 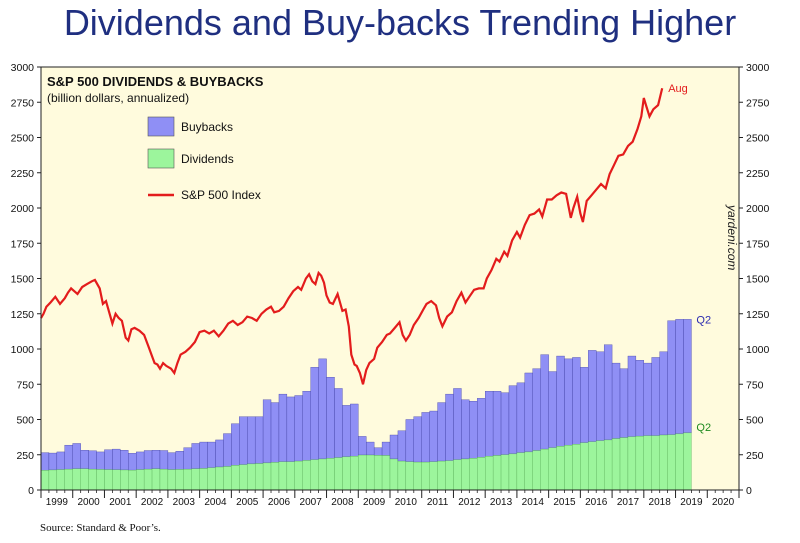 What do you see at coordinates (120, 502) in the screenshot?
I see `x-tick-label: 2001` at bounding box center [120, 502].